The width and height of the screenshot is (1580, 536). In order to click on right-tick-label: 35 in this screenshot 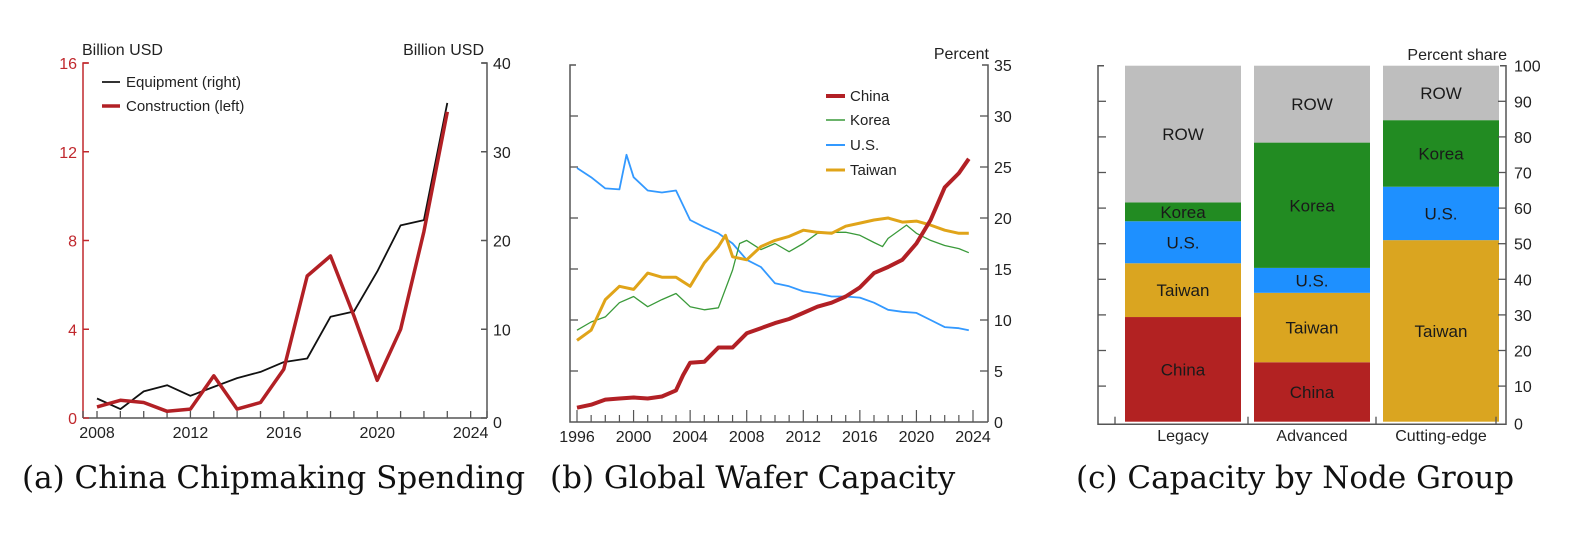, I will do `click(1003, 66)`.